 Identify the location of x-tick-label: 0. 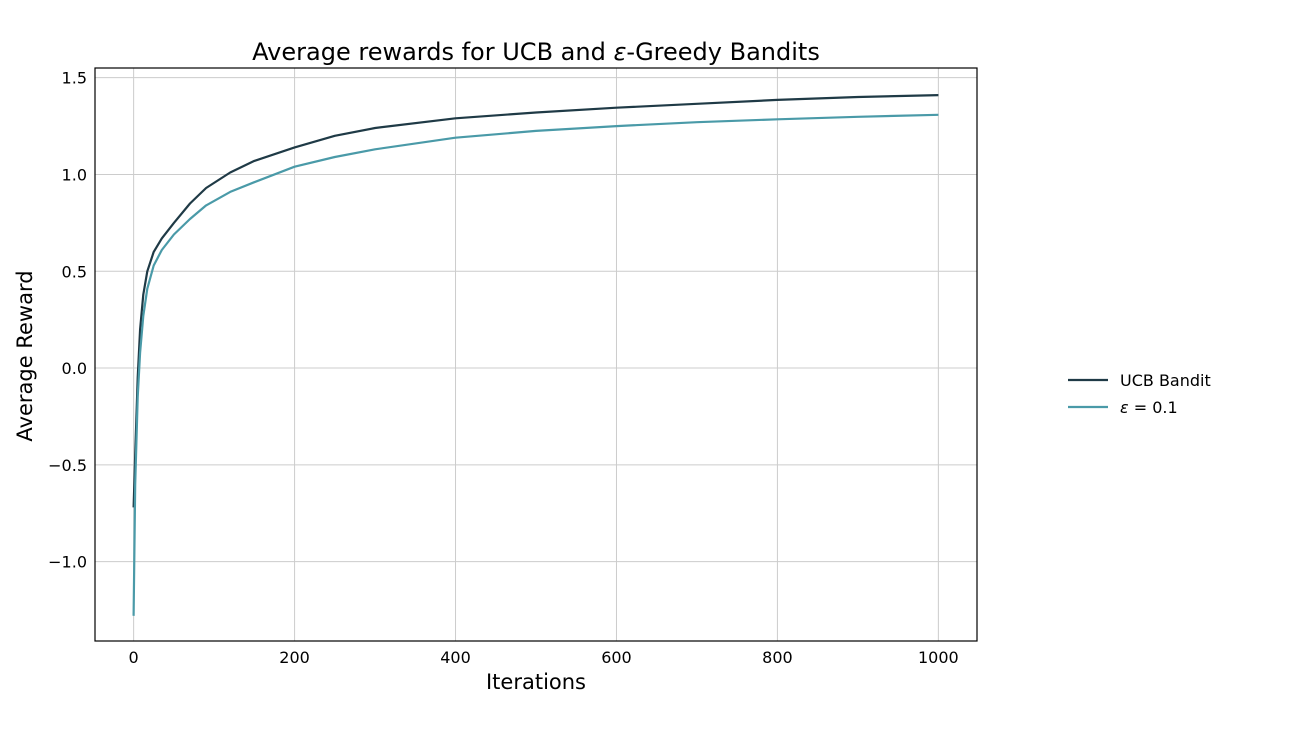
(134, 657).